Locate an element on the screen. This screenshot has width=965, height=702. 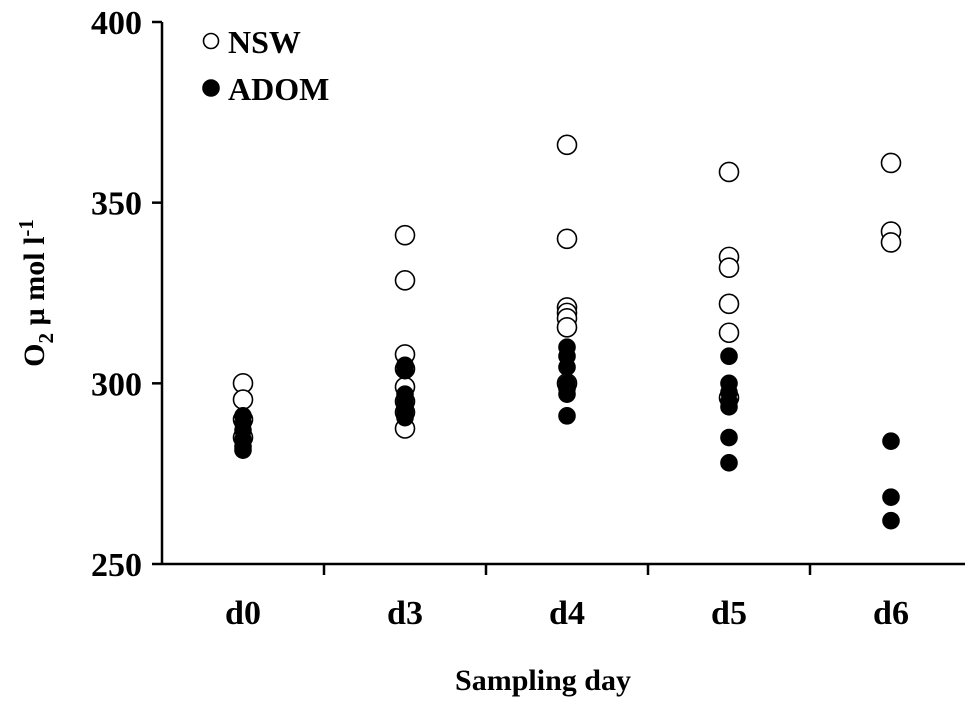
y-axis-title: O2 µ mol l-1 is located at coordinates (36, 293).